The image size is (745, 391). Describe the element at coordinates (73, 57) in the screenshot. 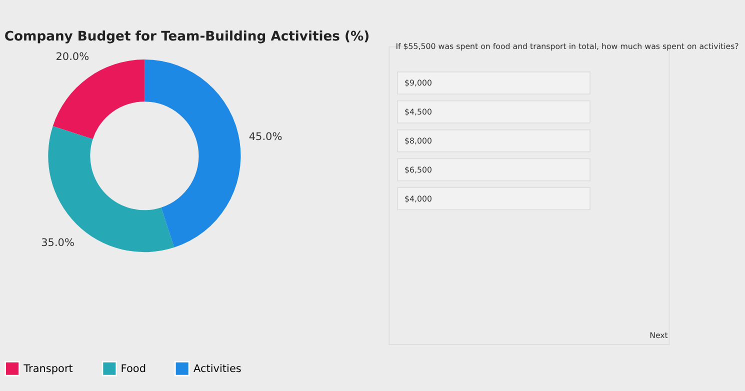

I see `data-label: 20.0%` at that location.